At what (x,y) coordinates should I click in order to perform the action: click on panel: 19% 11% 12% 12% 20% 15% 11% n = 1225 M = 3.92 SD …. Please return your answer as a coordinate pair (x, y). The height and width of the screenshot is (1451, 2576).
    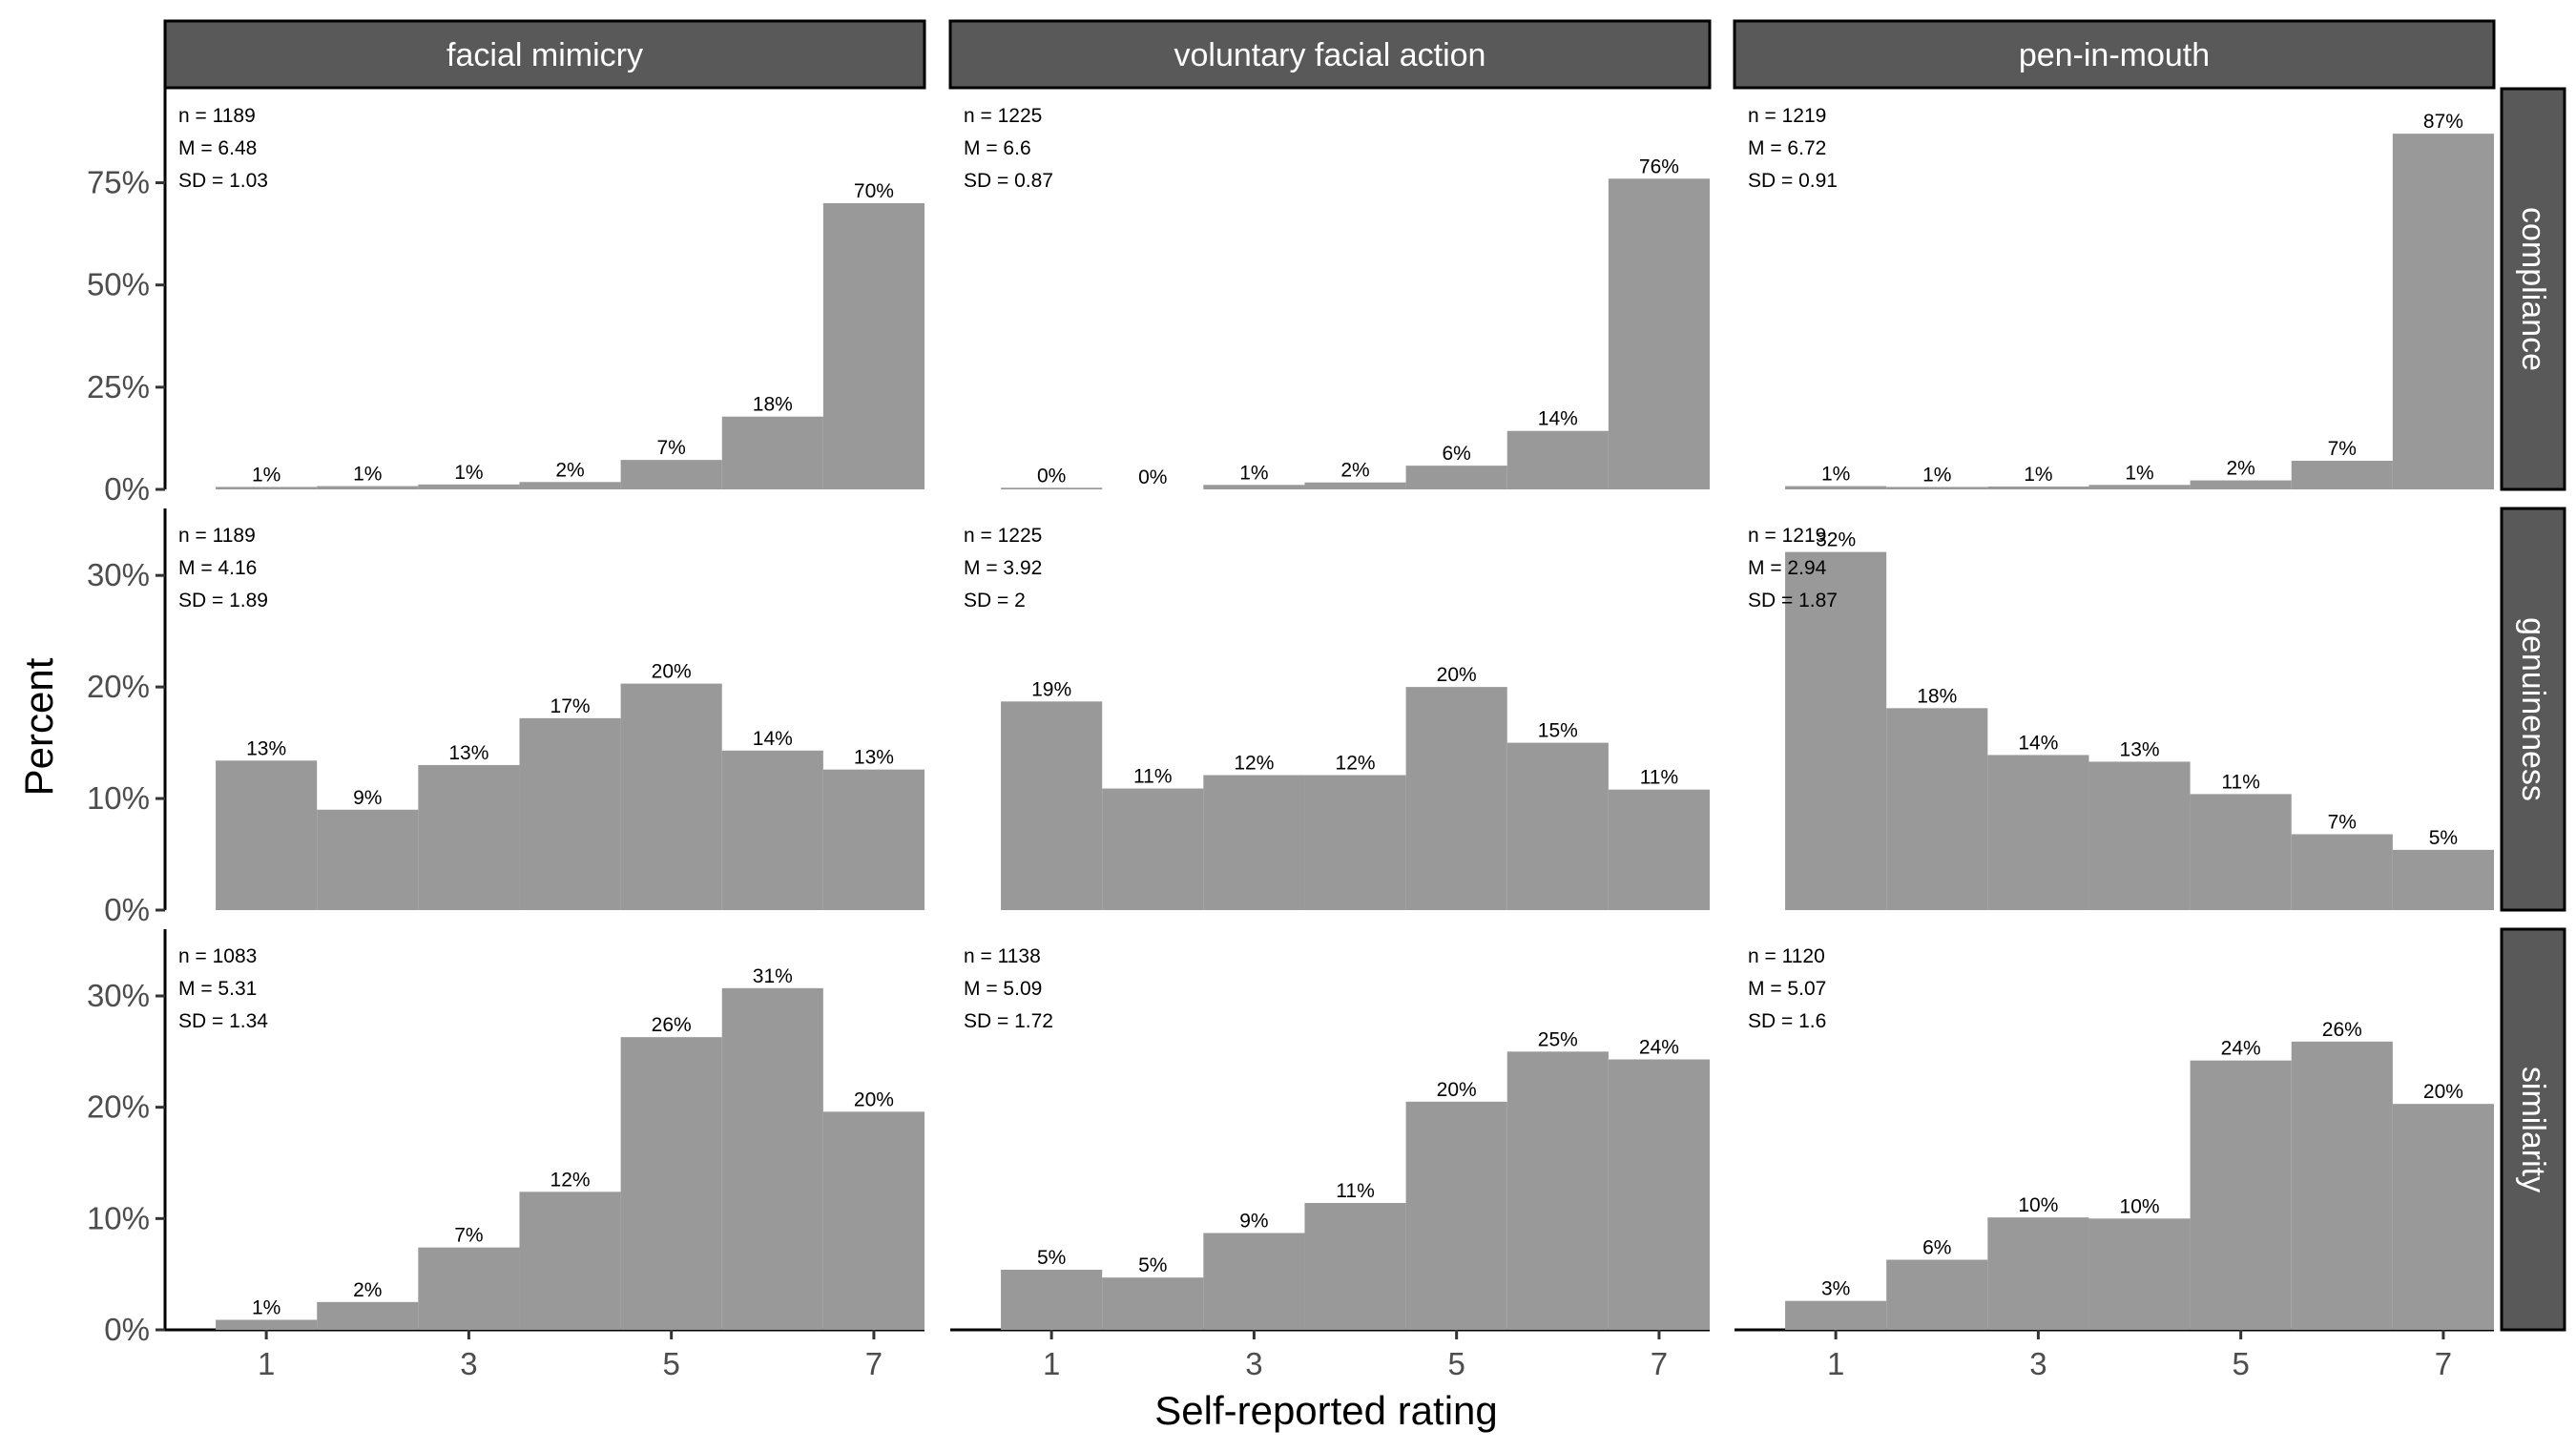
    Looking at the image, I should click on (1337, 717).